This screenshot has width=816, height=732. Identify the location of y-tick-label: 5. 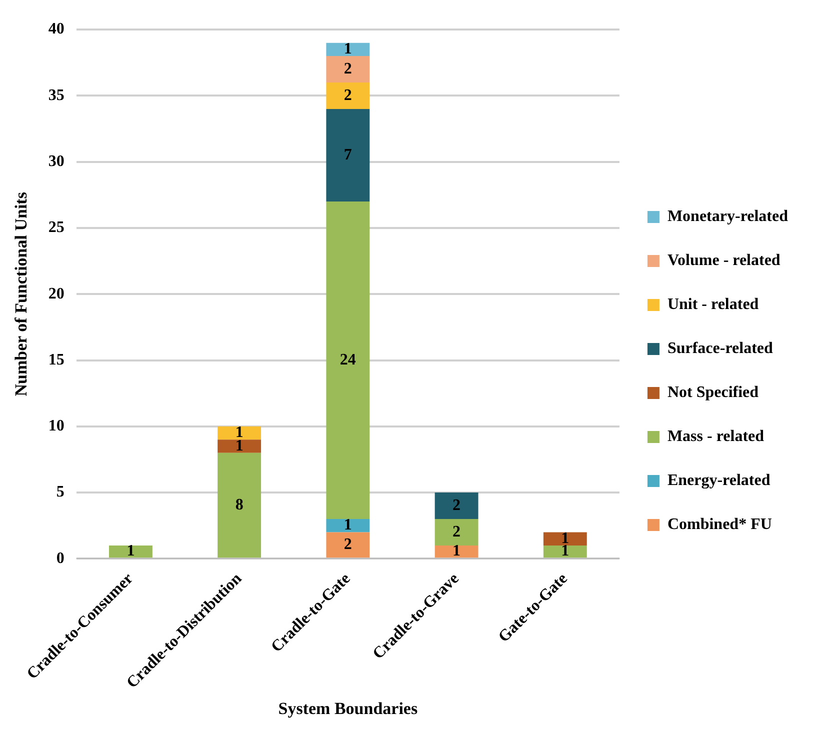
(60, 492).